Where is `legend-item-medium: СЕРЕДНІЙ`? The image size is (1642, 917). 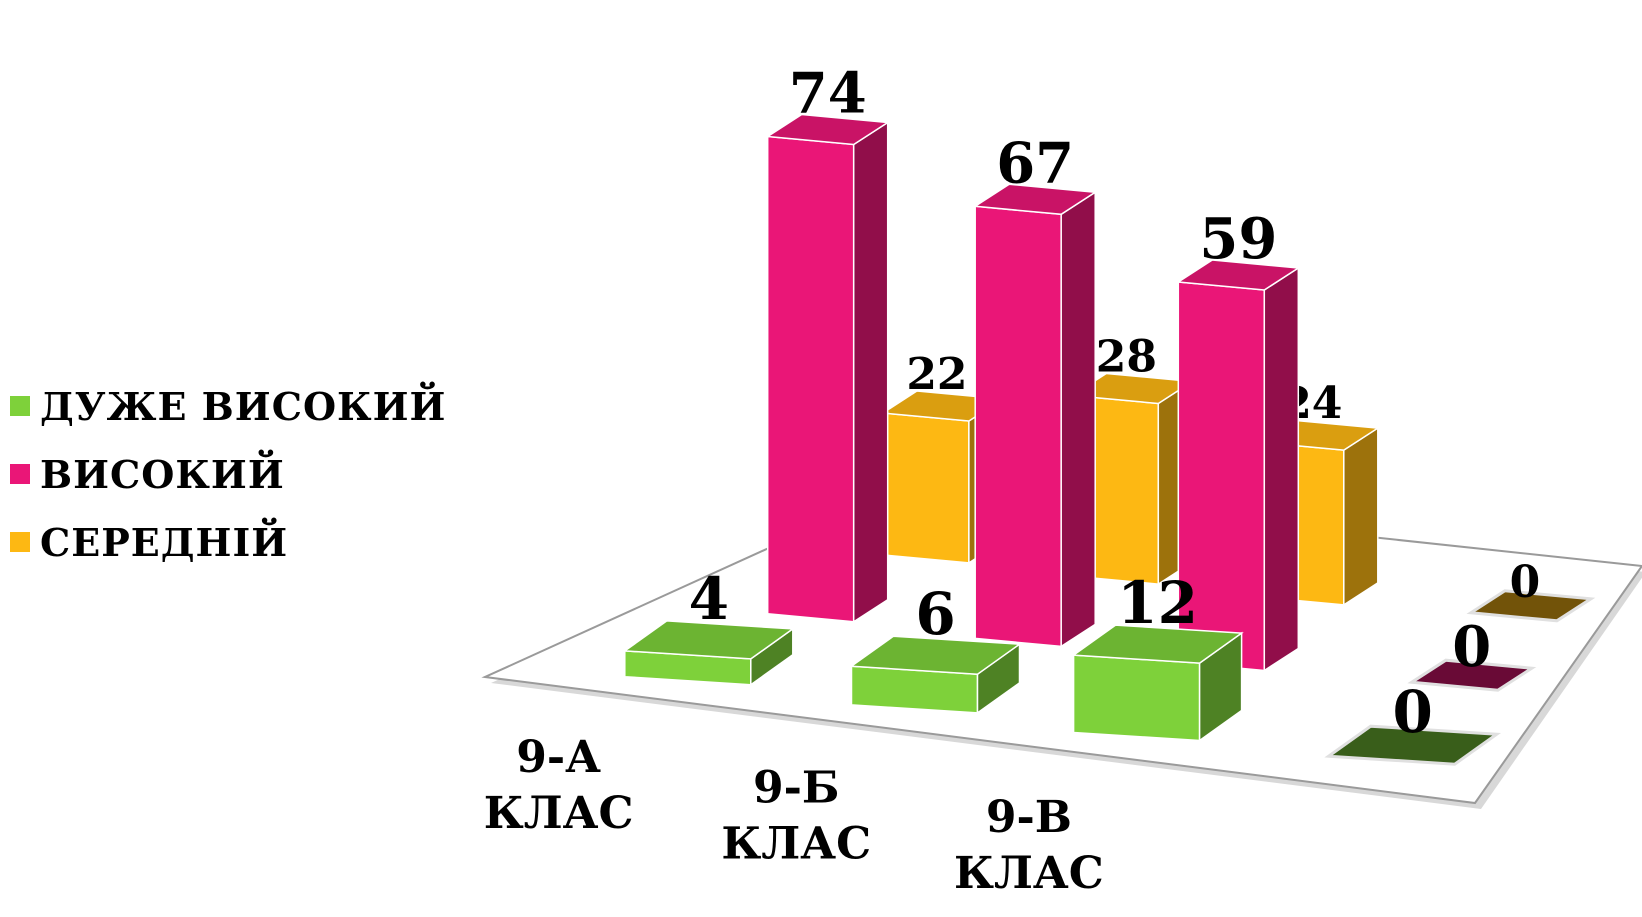
legend-item-medium: СЕРЕДНІЙ is located at coordinates (228, 542).